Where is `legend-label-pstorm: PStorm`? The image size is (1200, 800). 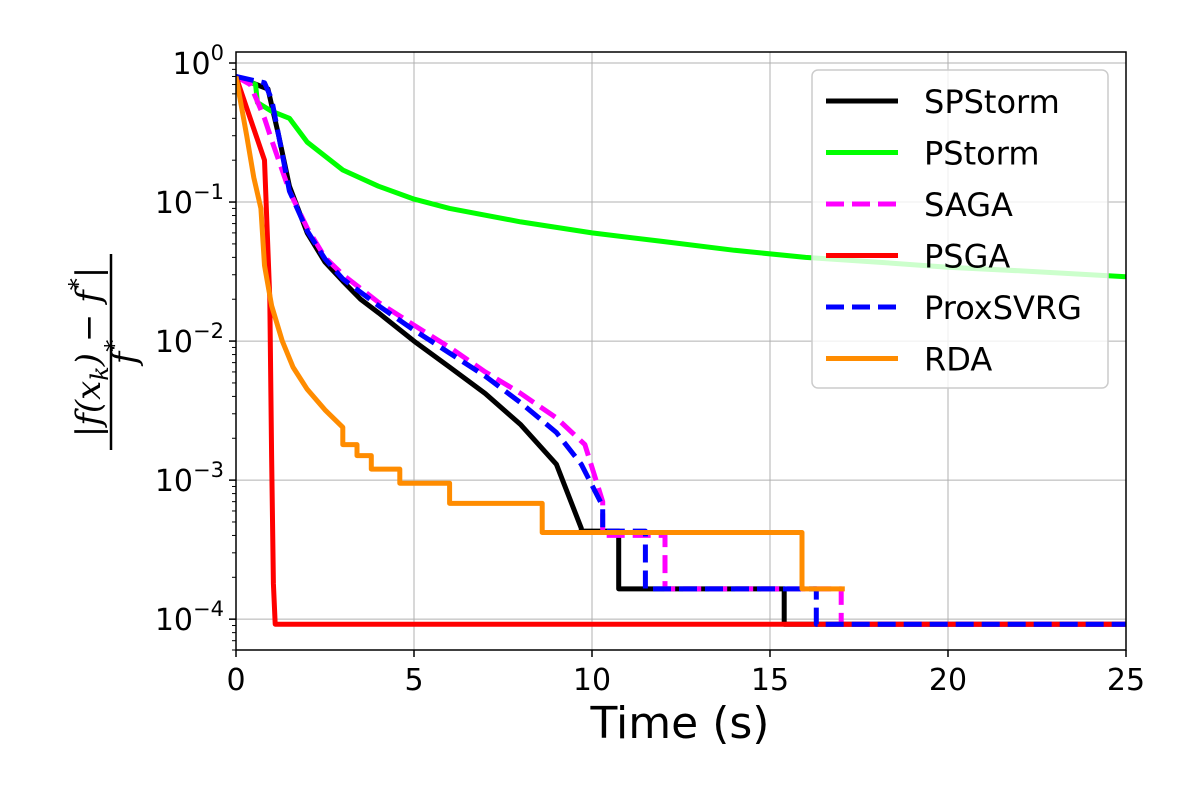
legend-label-pstorm: PStorm is located at coordinates (982, 154).